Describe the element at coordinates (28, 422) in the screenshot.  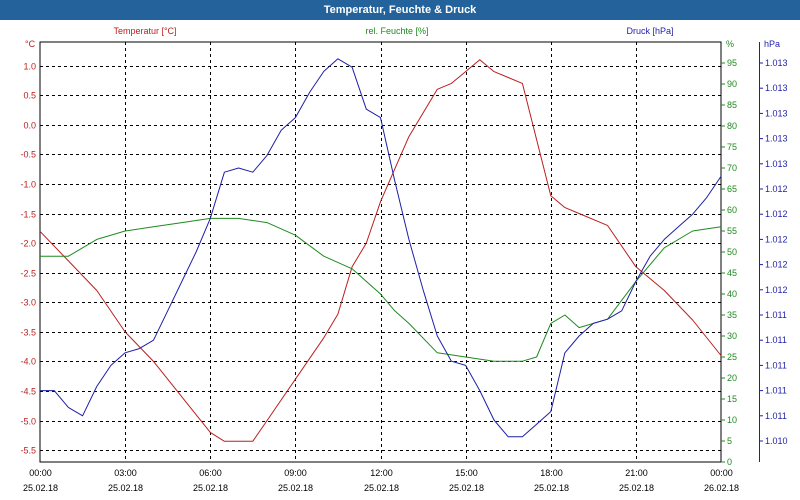
I see `temperature-tick-label: -5.0` at that location.